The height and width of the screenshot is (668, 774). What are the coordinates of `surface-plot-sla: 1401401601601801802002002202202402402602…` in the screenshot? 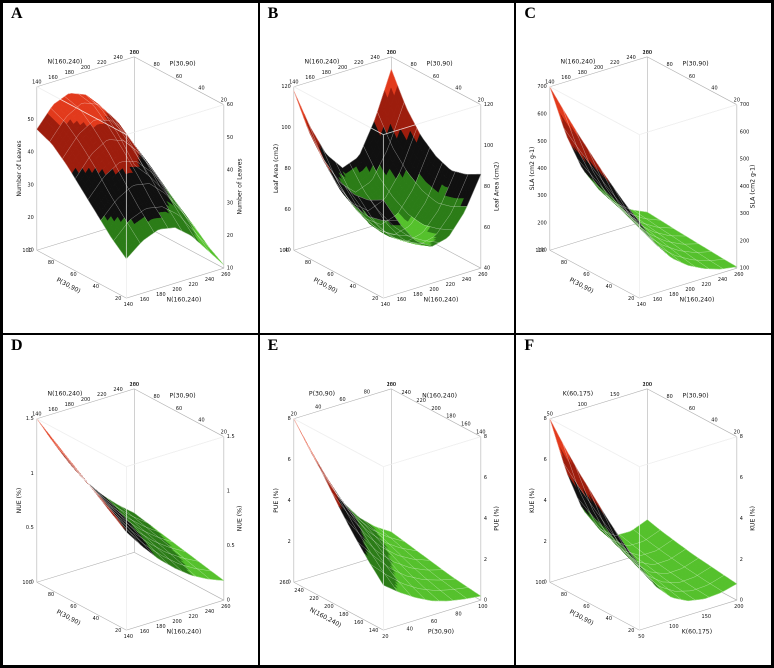 It's located at (643, 179).